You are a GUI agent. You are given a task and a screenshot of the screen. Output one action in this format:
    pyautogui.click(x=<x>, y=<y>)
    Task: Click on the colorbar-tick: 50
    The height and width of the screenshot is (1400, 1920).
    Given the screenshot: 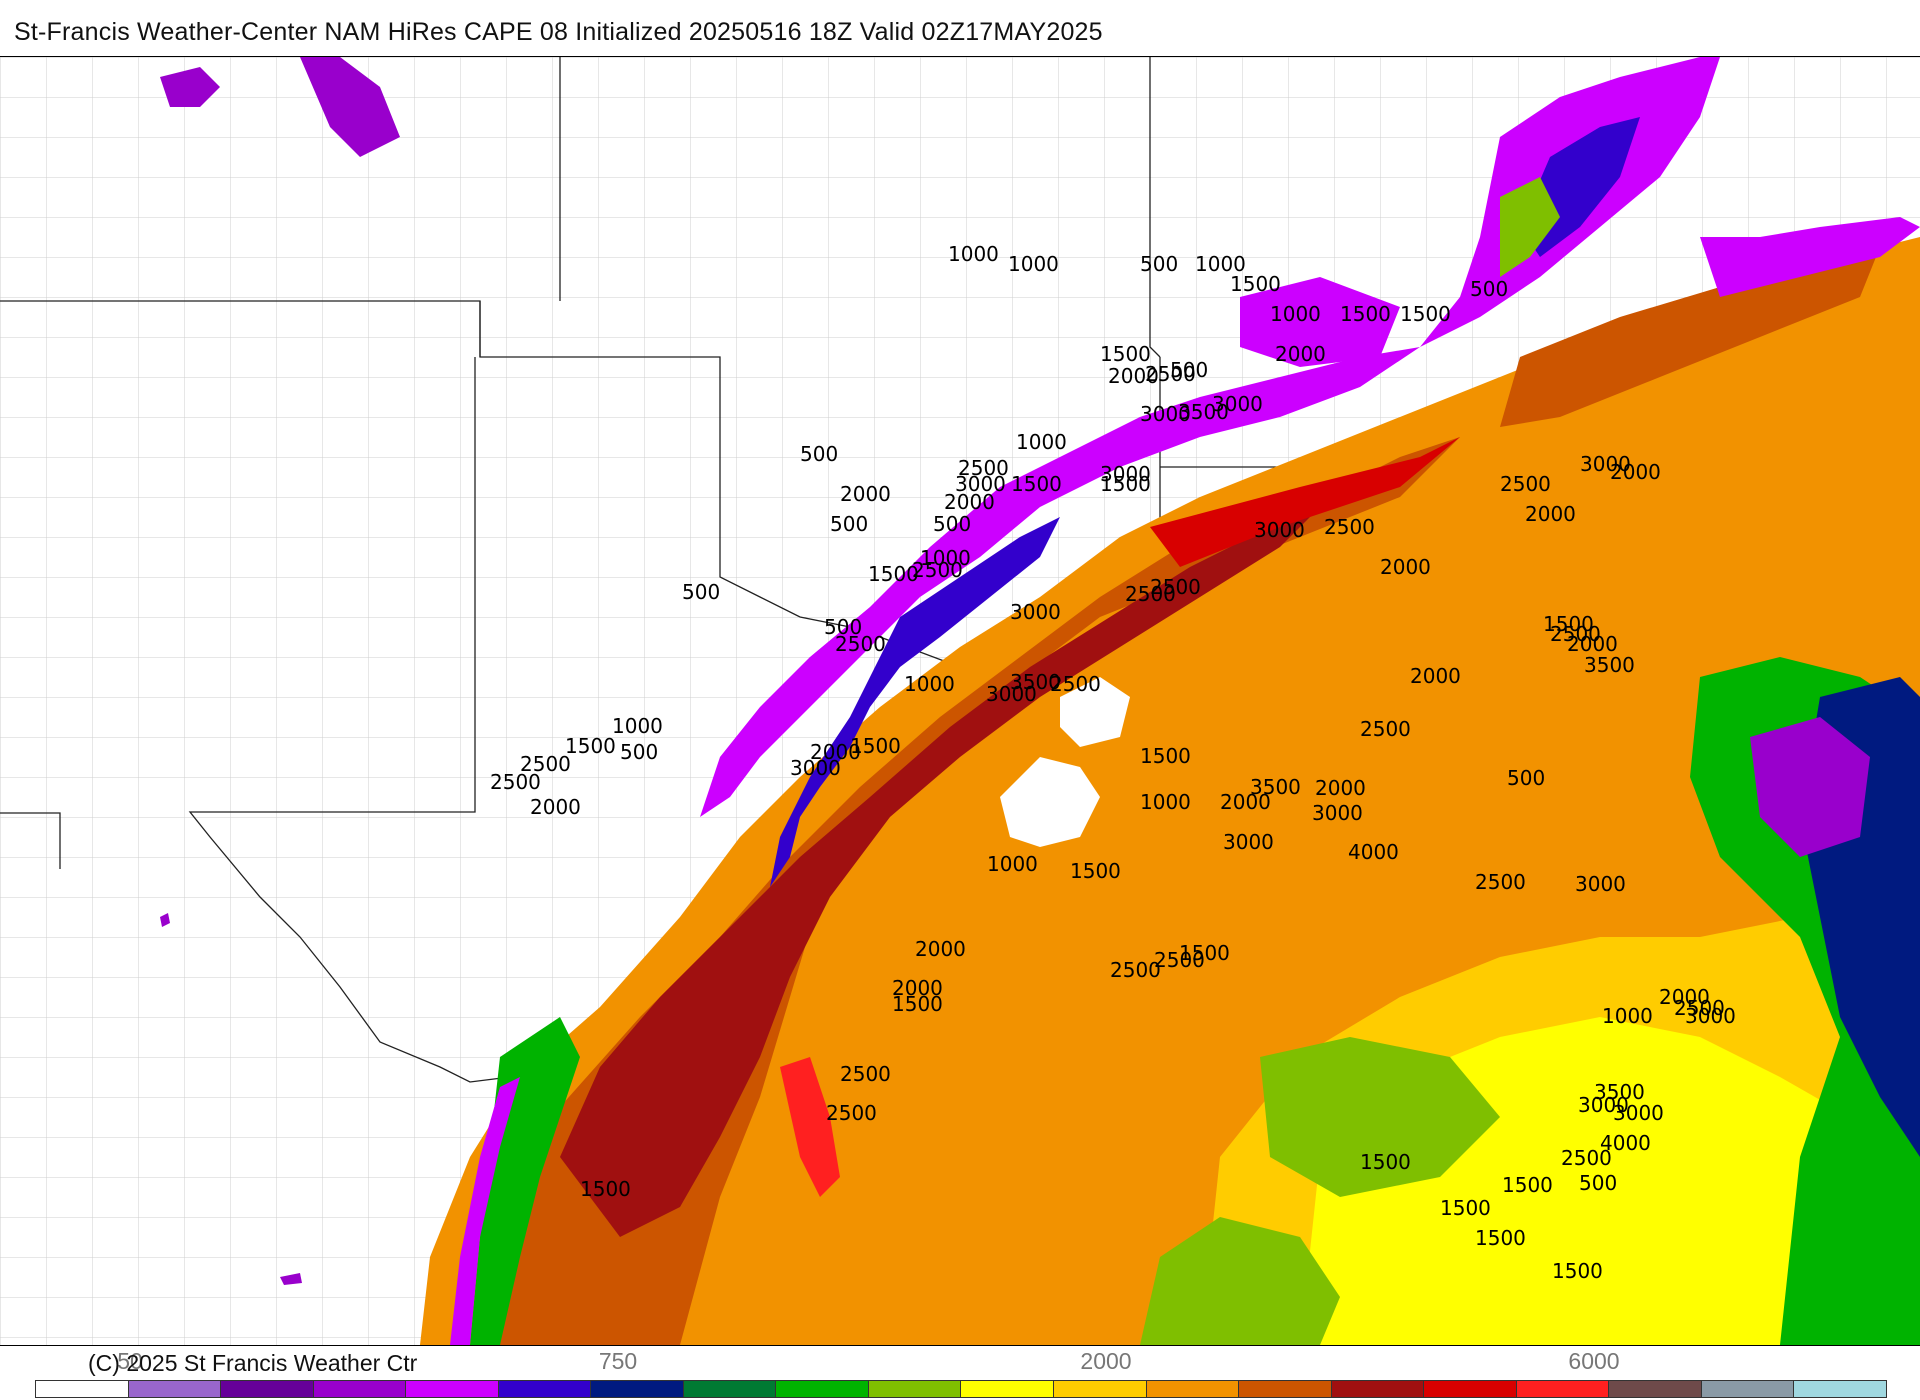 What is the action you would take?
    pyautogui.click(x=130, y=1361)
    